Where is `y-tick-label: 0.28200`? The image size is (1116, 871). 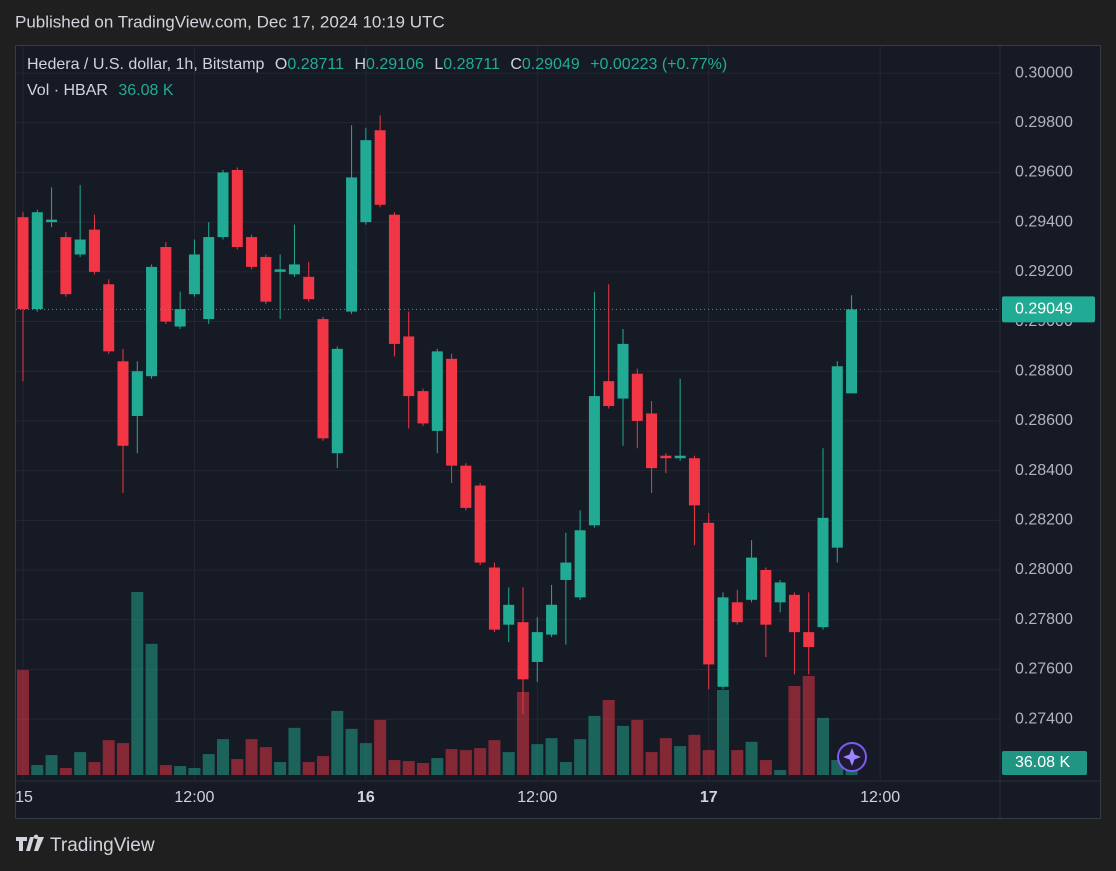
y-tick-label: 0.28200 is located at coordinates (1044, 520).